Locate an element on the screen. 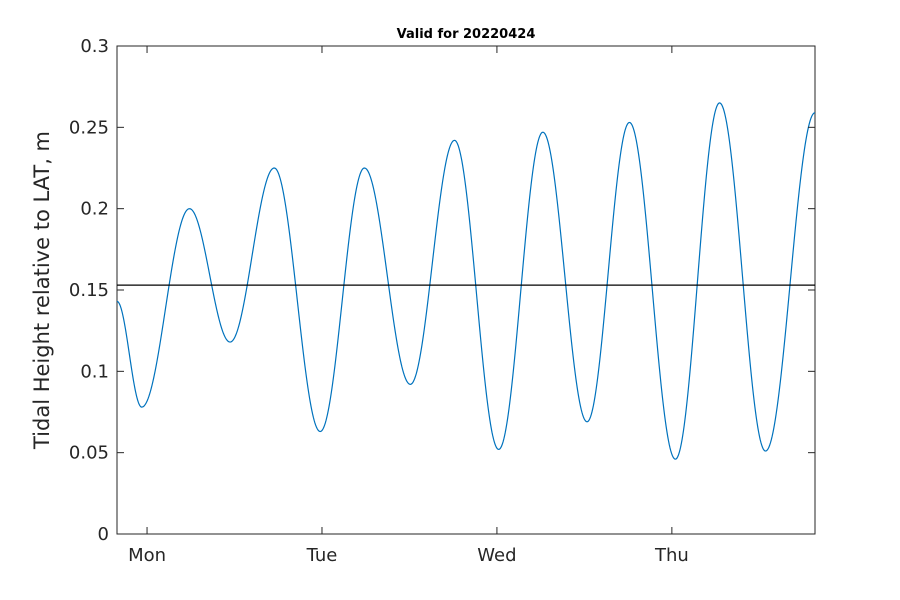  y-tick-label: 0.2 is located at coordinates (94, 209).